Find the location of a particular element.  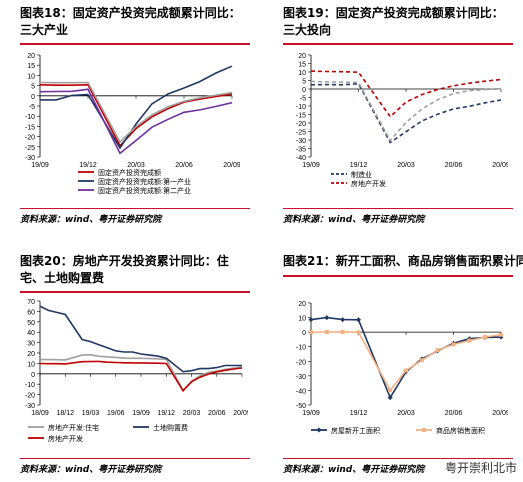

legend-label-2: 固定资产投资完成额:第二产业 is located at coordinates (144, 190).